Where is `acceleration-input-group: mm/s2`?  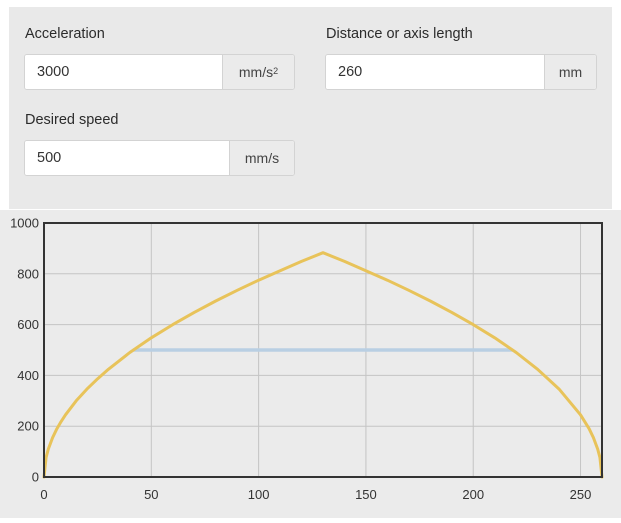 acceleration-input-group: mm/s2 is located at coordinates (159, 72).